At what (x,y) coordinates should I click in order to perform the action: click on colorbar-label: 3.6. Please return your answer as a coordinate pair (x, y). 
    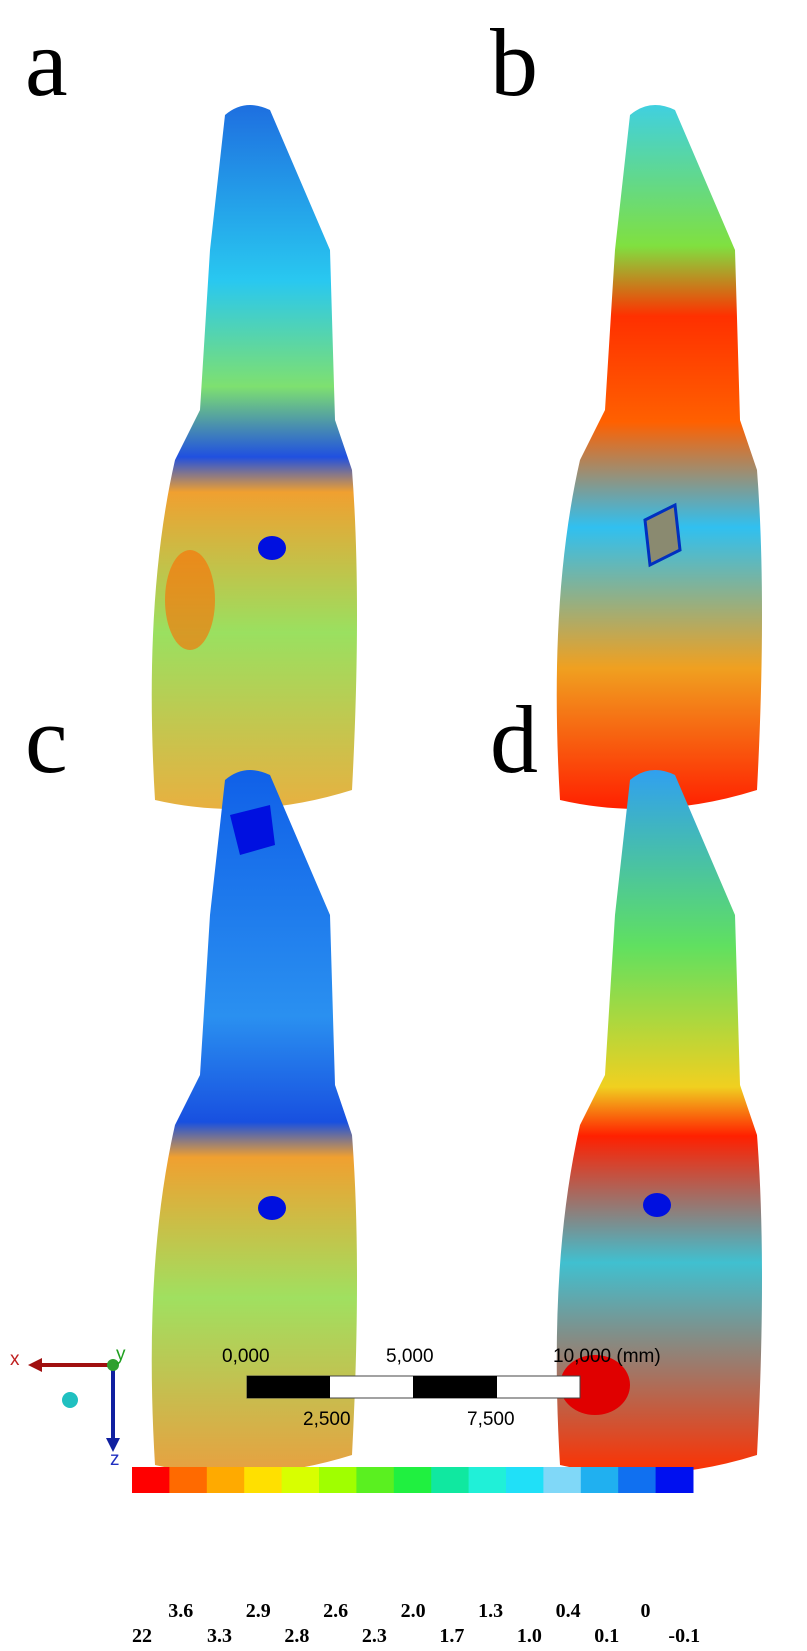
    Looking at the image, I should click on (180, 1611).